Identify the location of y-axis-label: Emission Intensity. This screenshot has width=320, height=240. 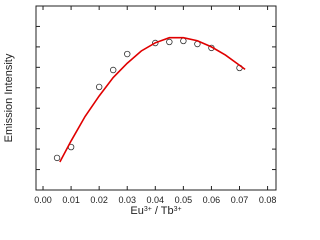
(9, 97).